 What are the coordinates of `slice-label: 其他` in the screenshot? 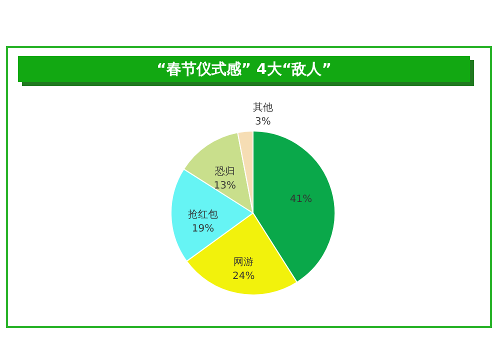 It's located at (262, 107).